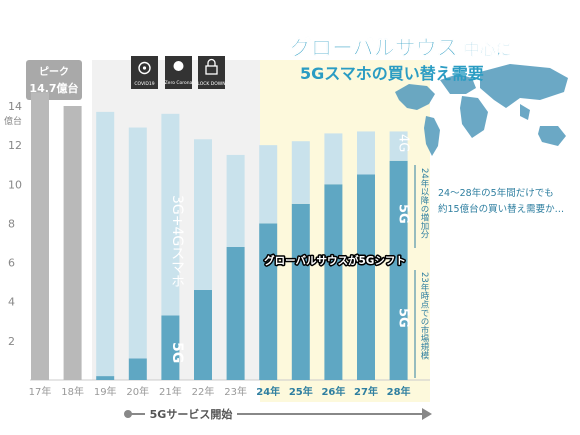 This screenshot has width=580, height=435. I want to click on x-tick-label: 21年, so click(170, 391).